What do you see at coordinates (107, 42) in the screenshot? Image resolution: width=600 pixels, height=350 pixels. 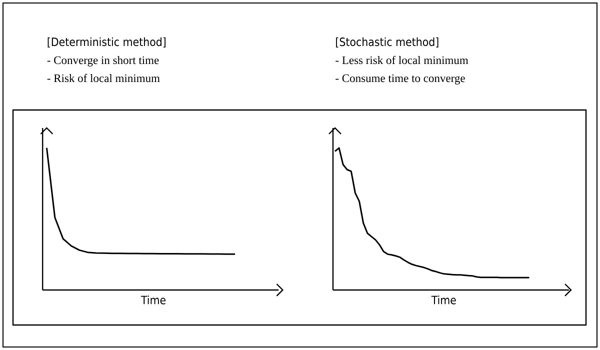 I see `chart-title: [Deterministic method]` at bounding box center [107, 42].